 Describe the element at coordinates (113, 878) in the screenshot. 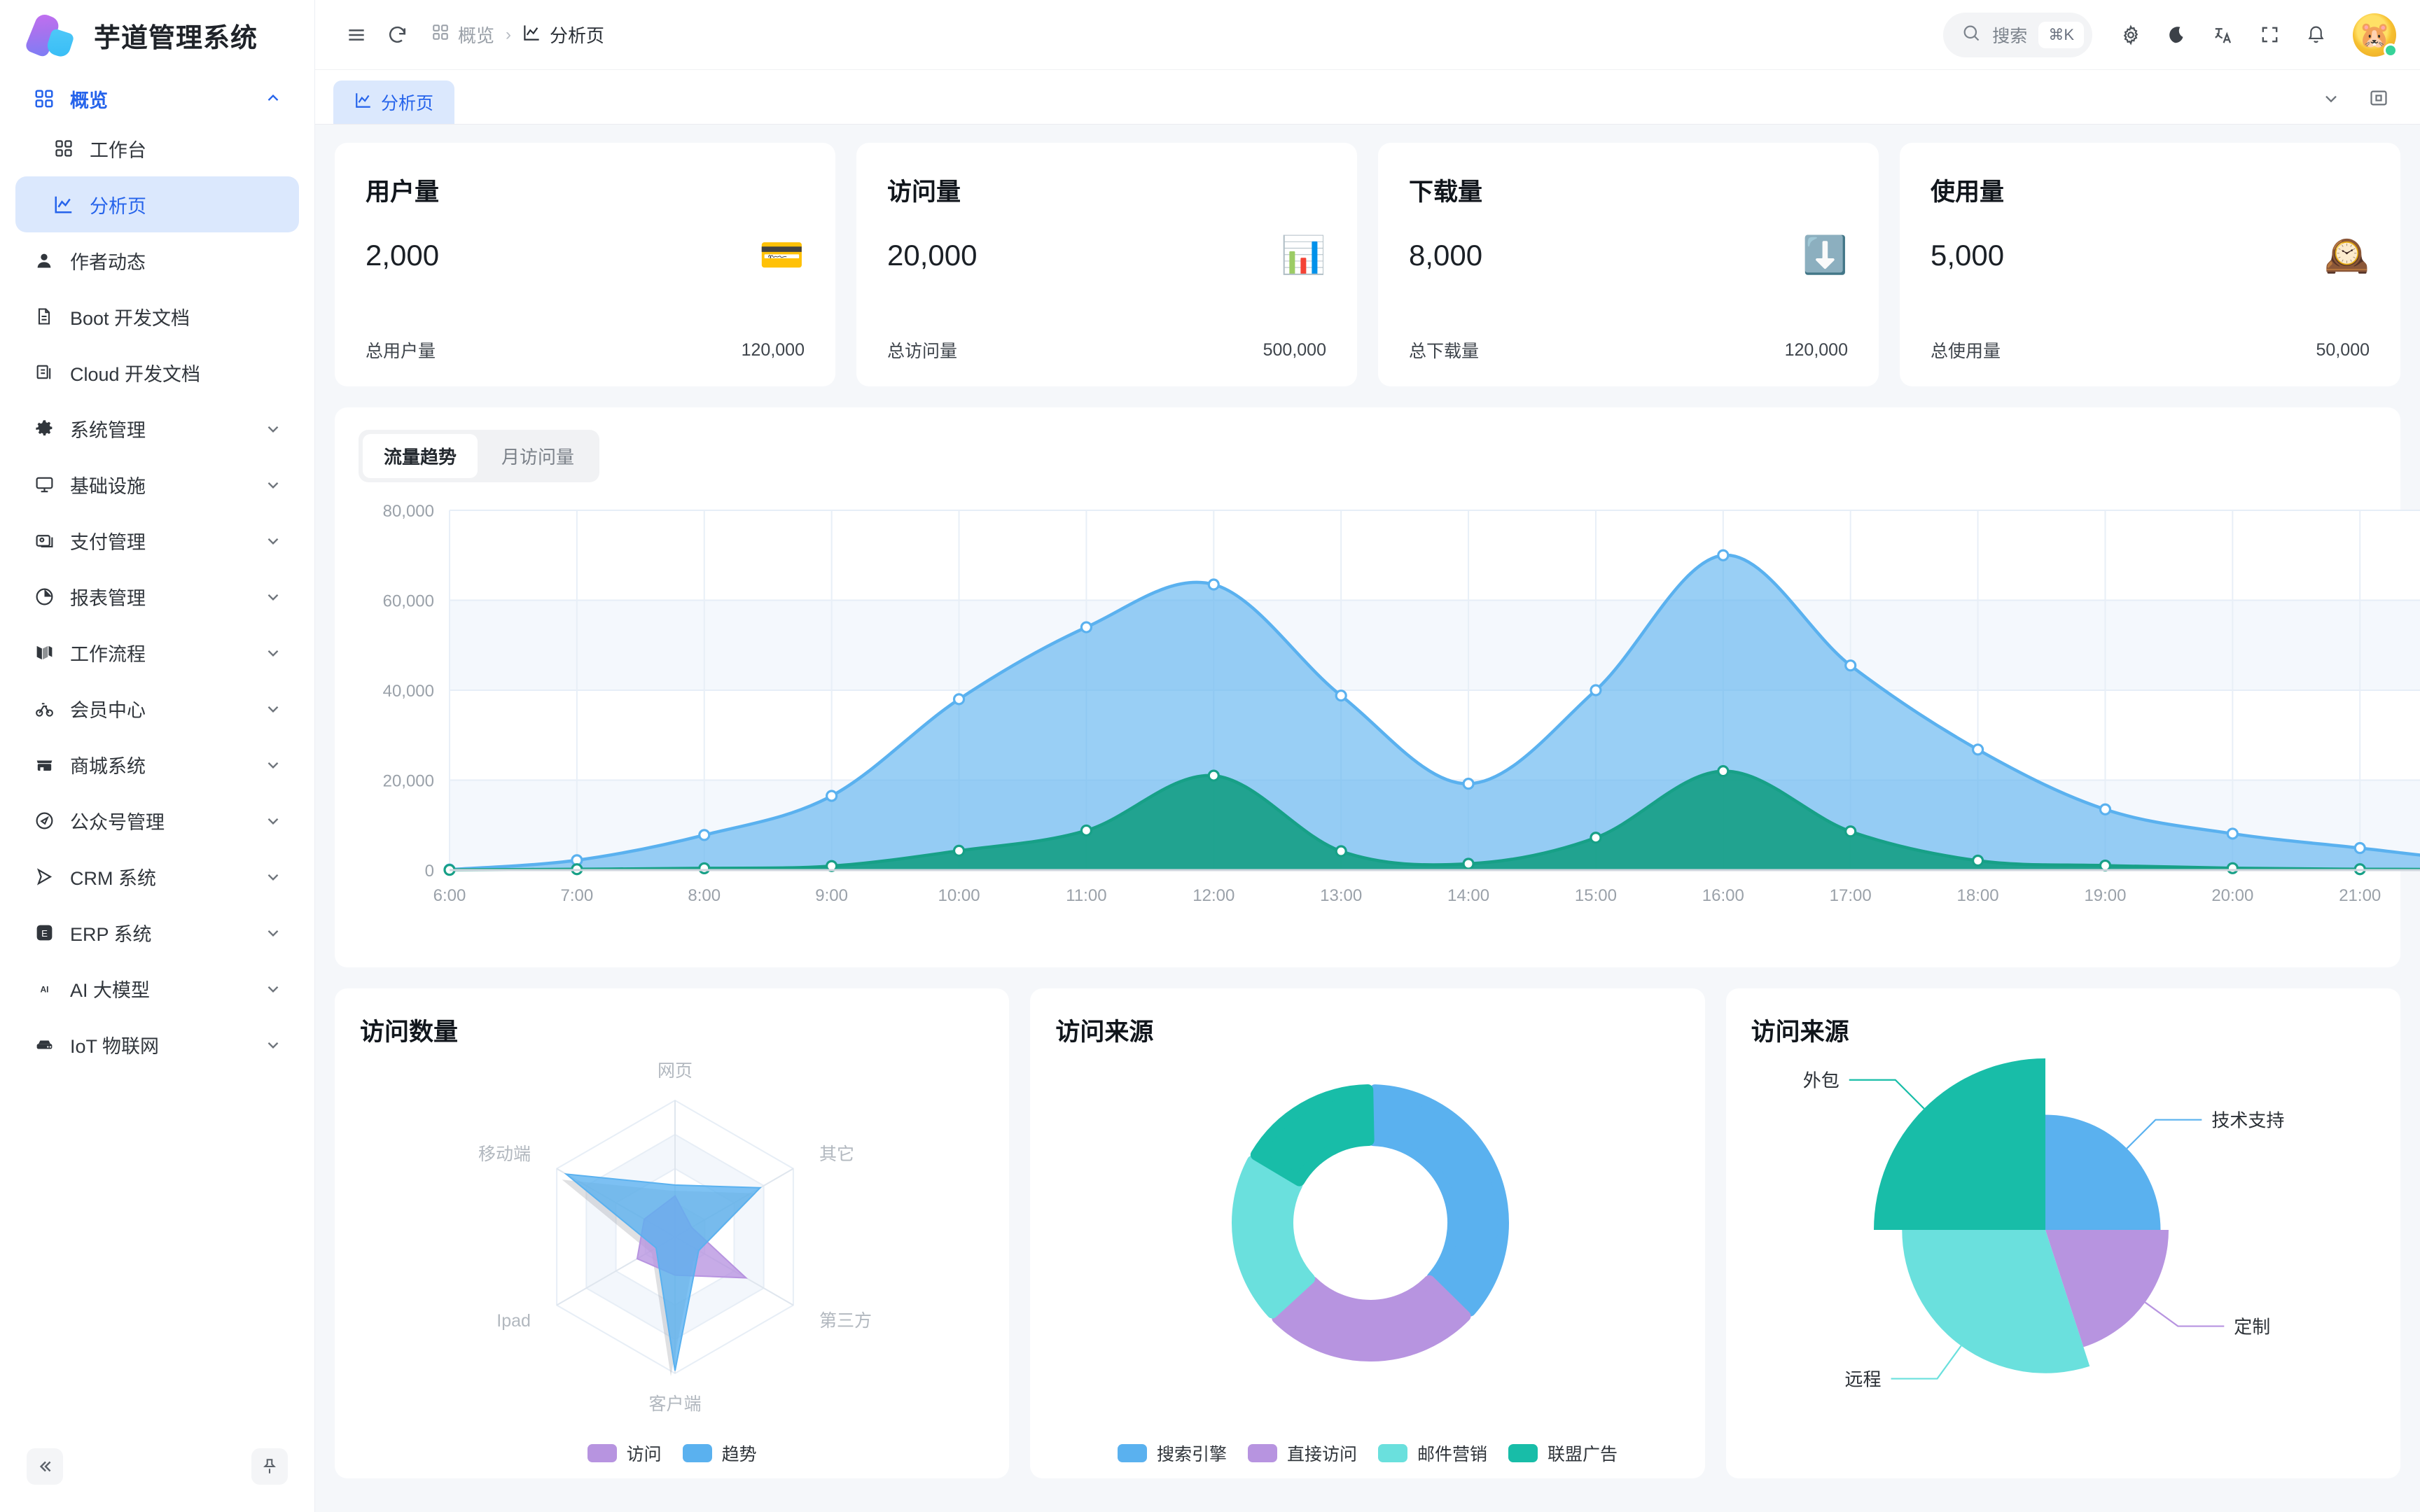

I see `sidebar-item-label: CRM 系统` at that location.